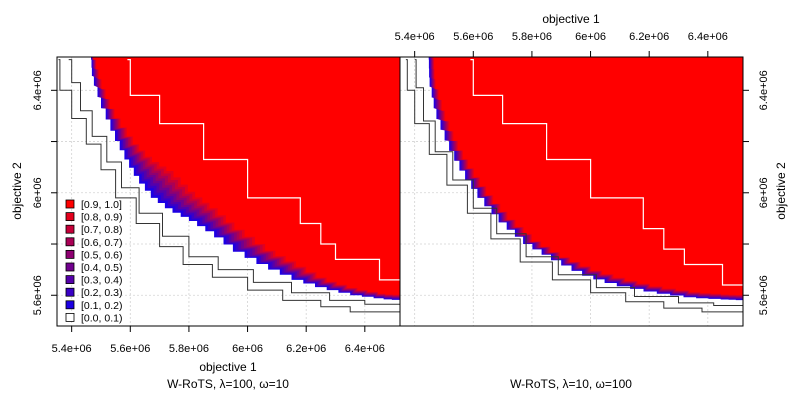 Image resolution: width=800 pixels, height=400 pixels. Describe the element at coordinates (38, 192) in the screenshot. I see `y-tick-label-left: 6e+06` at that location.